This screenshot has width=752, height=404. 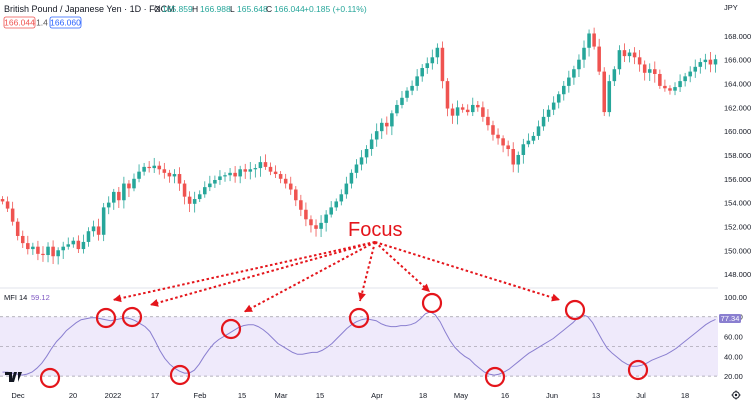 What do you see at coordinates (733, 337) in the screenshot?
I see `mfi-tick-label: 60.00` at bounding box center [733, 337].